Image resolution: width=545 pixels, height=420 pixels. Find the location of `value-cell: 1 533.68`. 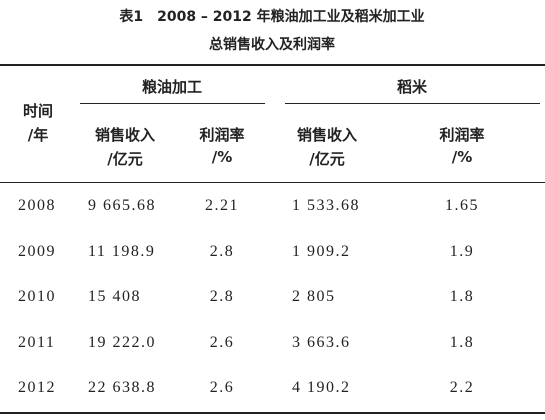

value-cell: 1 533.68 is located at coordinates (326, 205).